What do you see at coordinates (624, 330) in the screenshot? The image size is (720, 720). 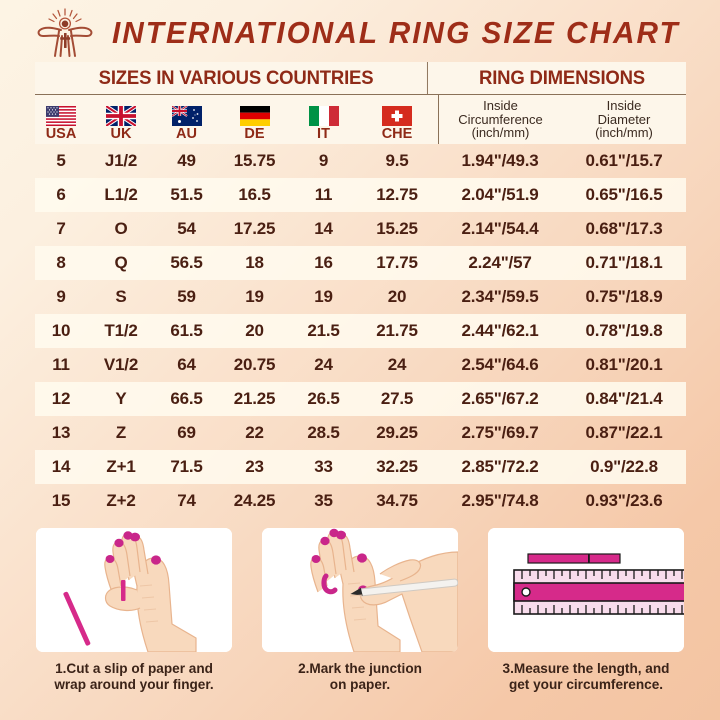 I see `cell-diameter: 0.78"/19.8` at bounding box center [624, 330].